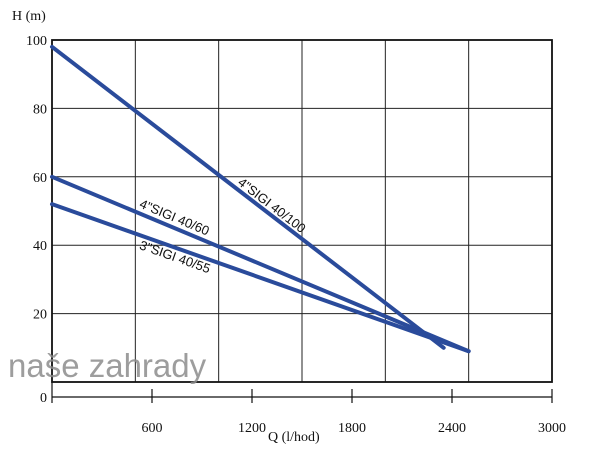 The image size is (600, 449). What do you see at coordinates (40, 246) in the screenshot?
I see `y-tick-label: 40` at bounding box center [40, 246].